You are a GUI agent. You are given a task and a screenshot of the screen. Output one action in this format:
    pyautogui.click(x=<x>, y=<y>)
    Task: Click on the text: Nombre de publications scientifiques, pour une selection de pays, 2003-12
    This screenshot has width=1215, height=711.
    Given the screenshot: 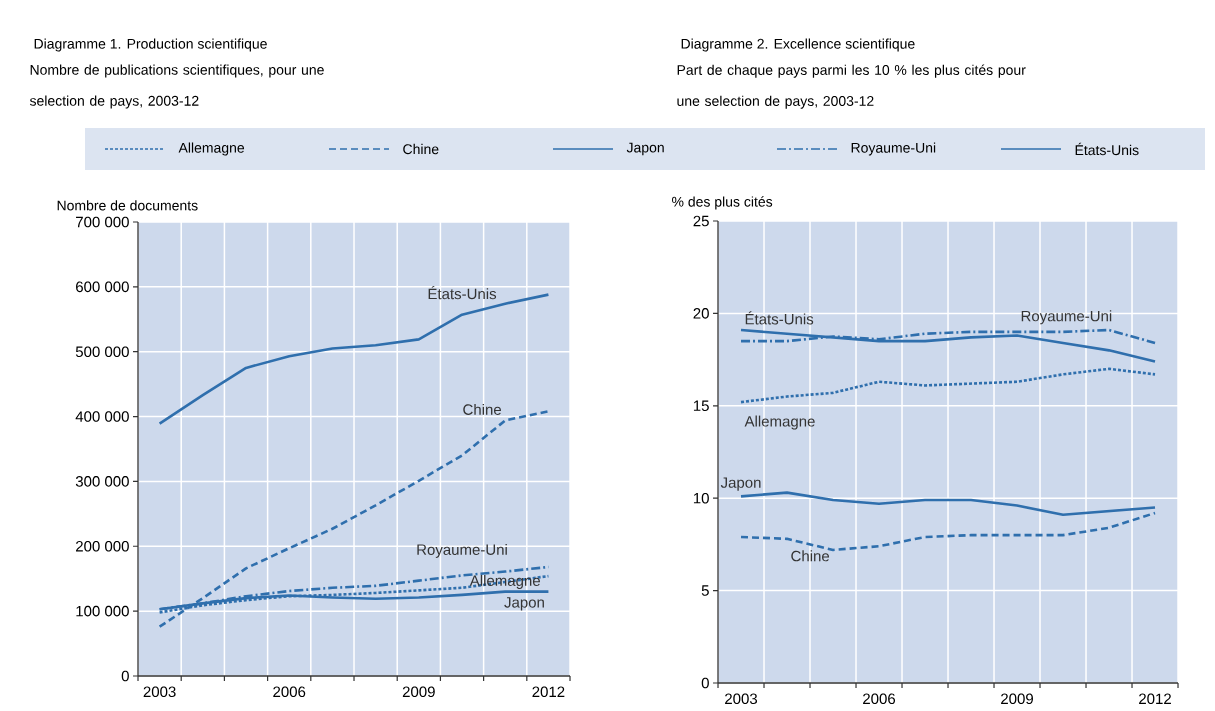 What is the action you would take?
    pyautogui.click(x=176, y=86)
    